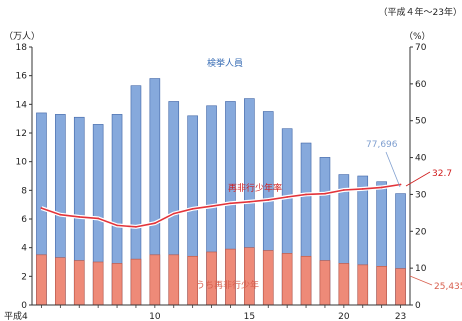  I want to click on left-tick-label: 12, so click(21, 134).